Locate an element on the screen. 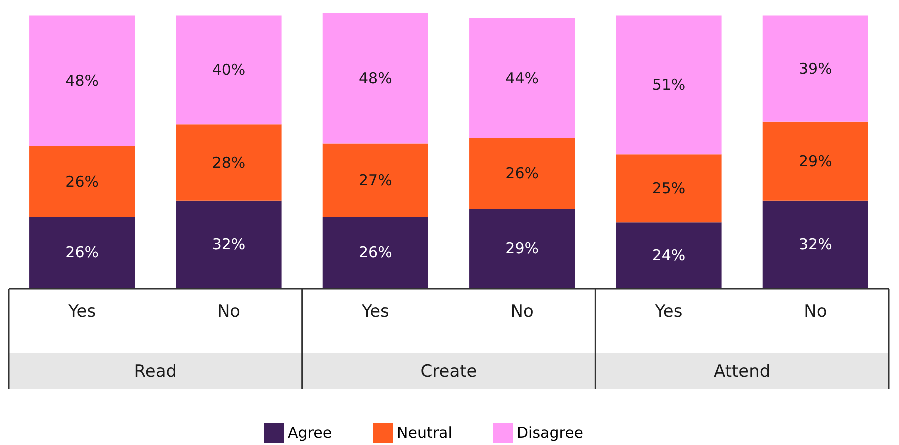 This screenshot has height=445, width=899. data-label: 25% is located at coordinates (669, 189).